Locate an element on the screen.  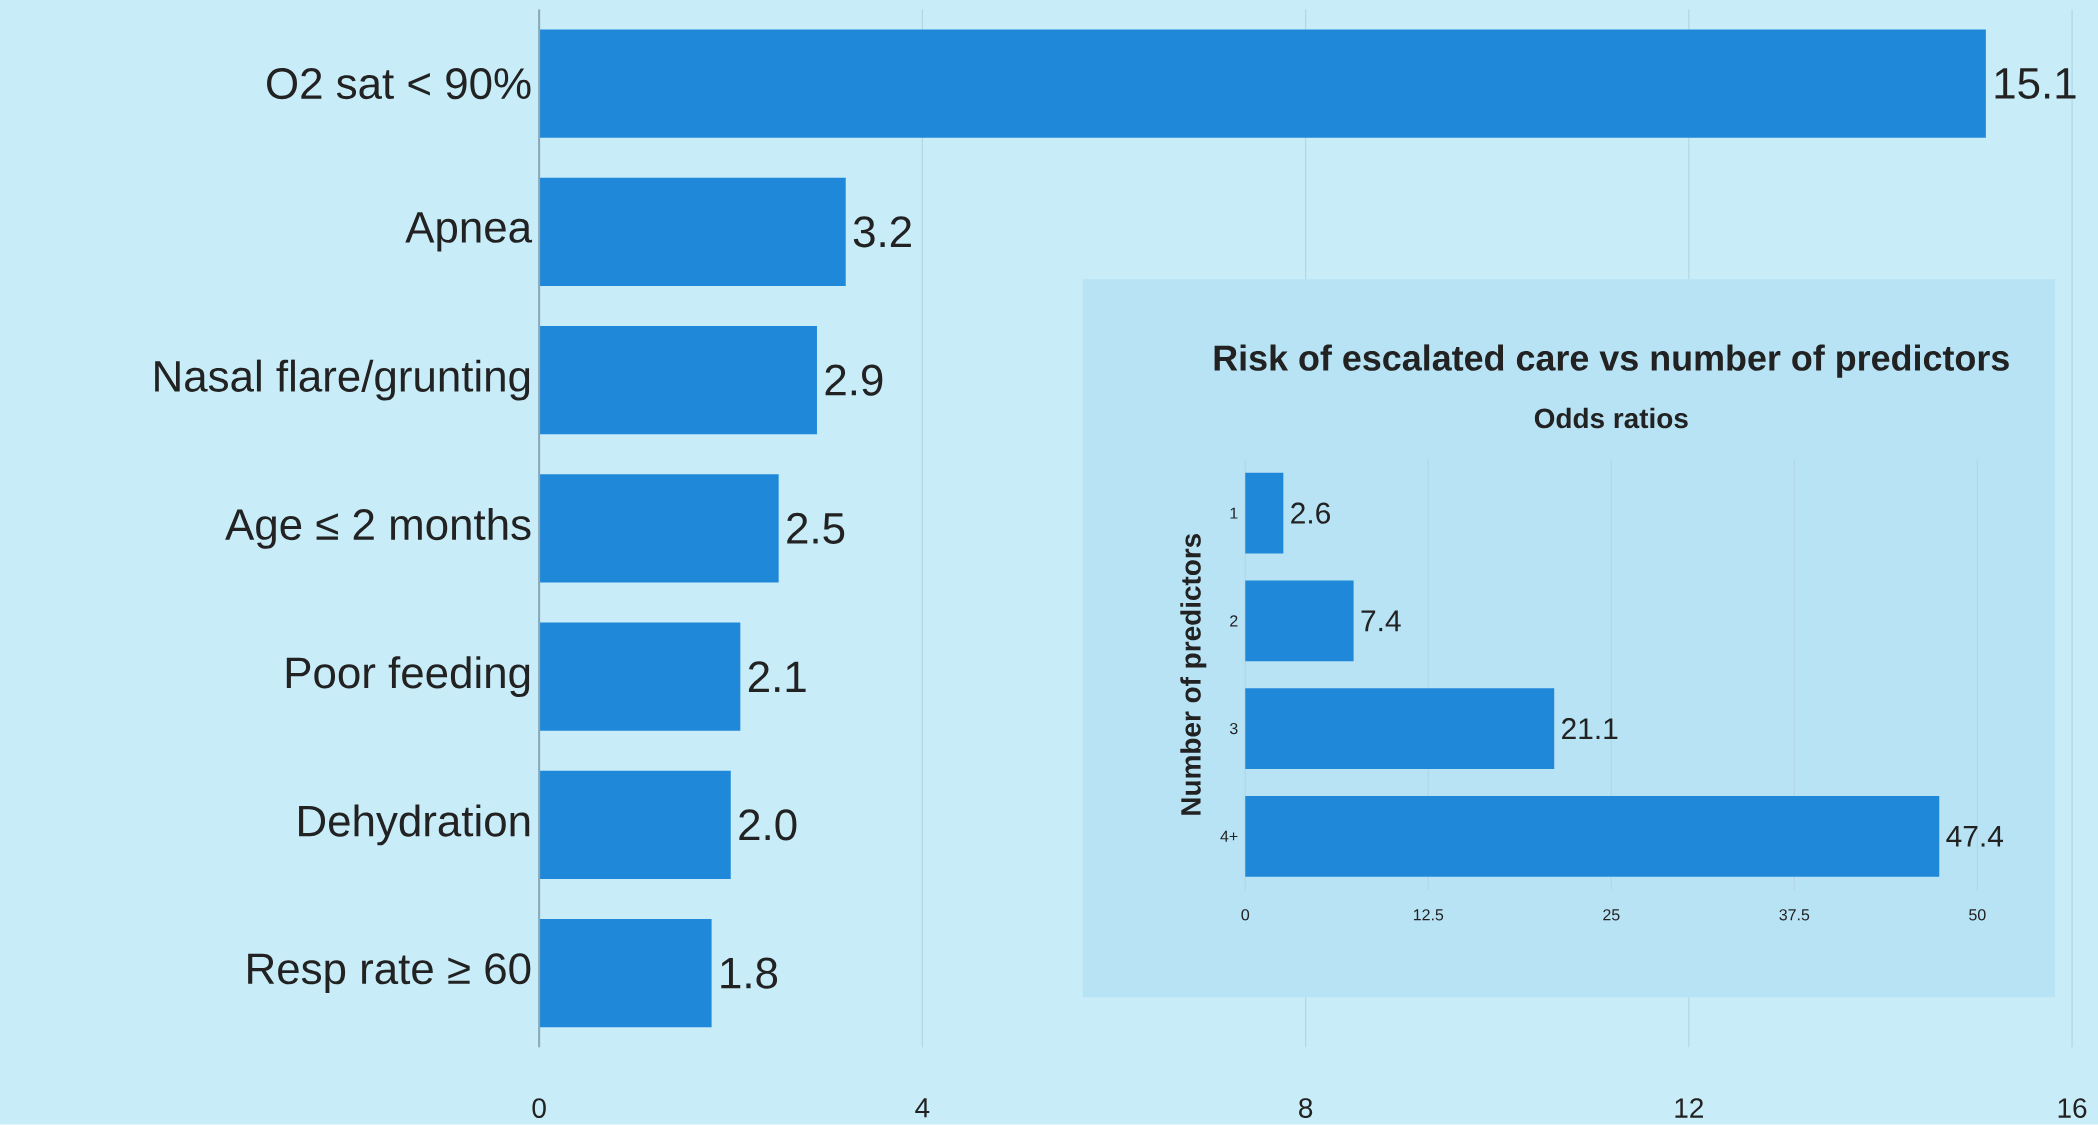
x-tick-label: 16 is located at coordinates (2072, 1108).